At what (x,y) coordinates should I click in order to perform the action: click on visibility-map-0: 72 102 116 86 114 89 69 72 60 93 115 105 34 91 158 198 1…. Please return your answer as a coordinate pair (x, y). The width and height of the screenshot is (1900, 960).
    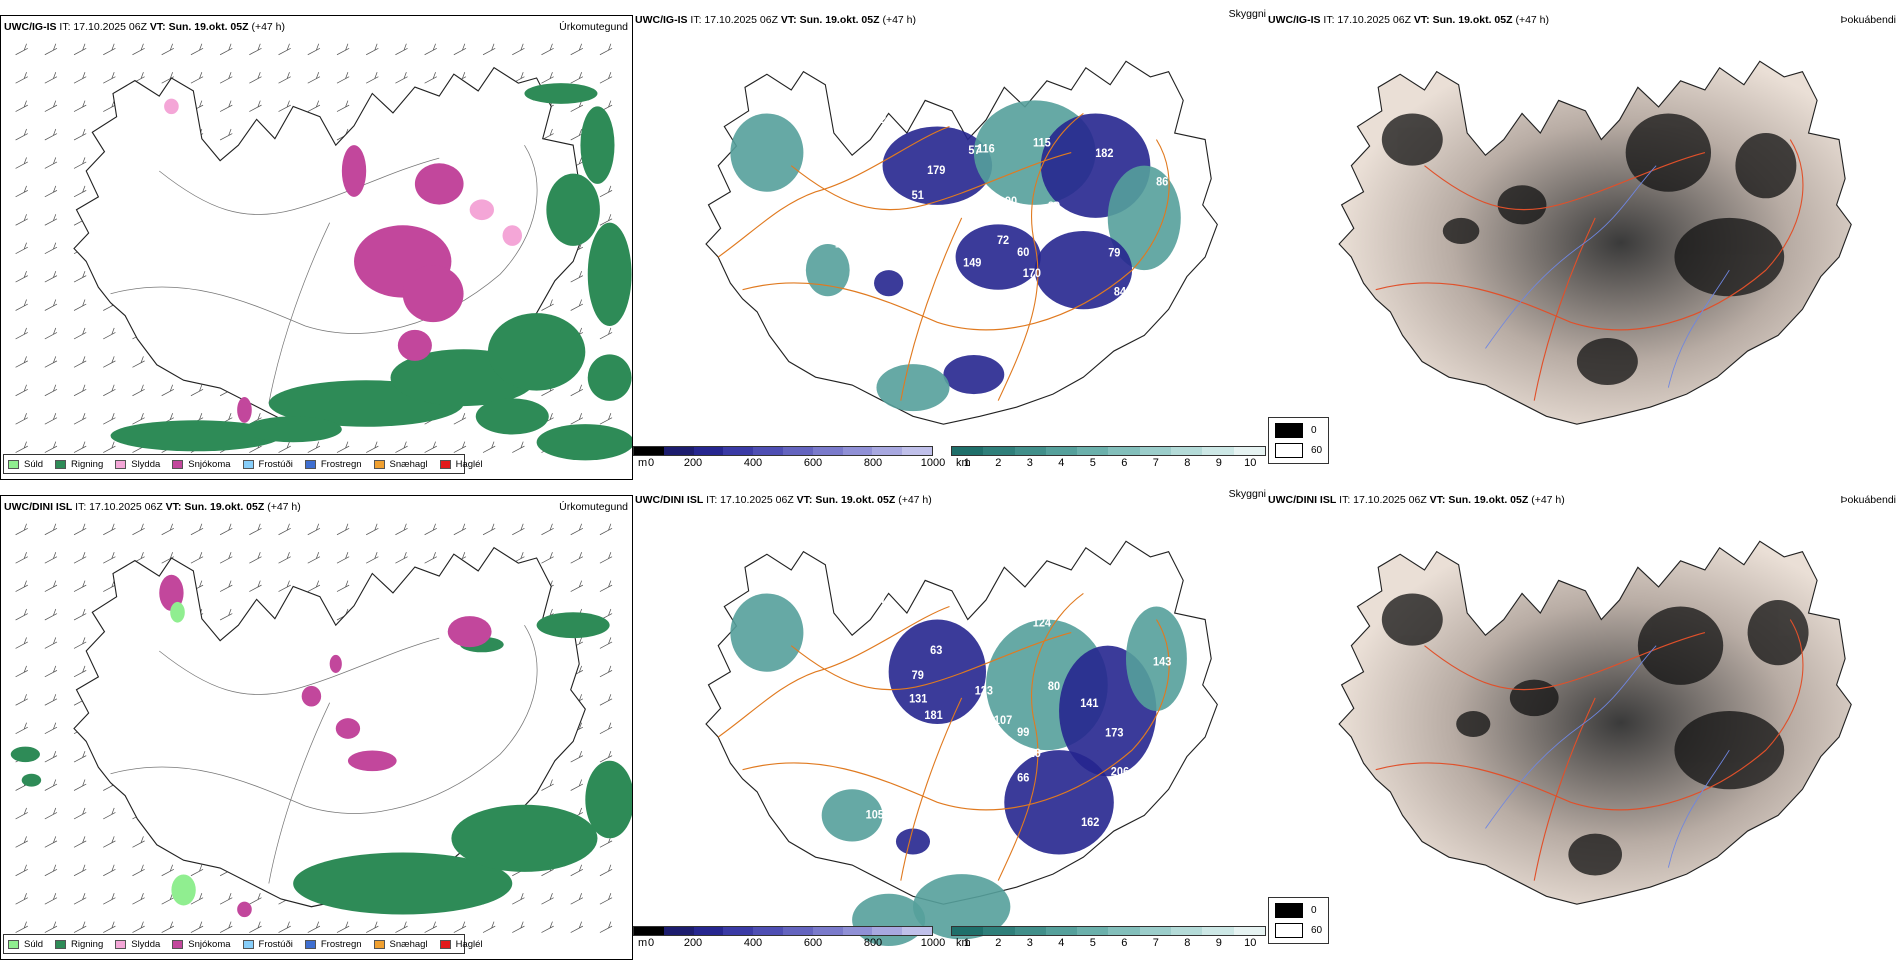
    Looking at the image, I should click on (961, 242).